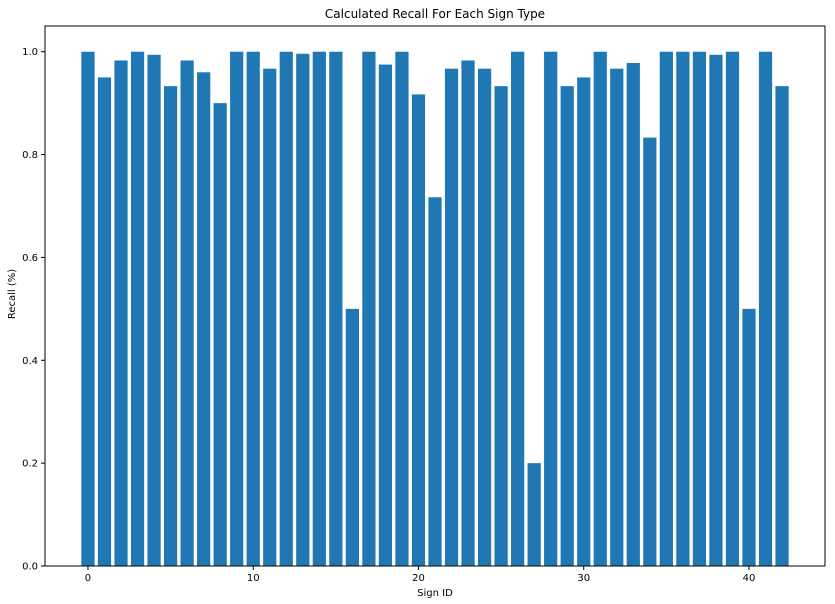 Image resolution: width=835 pixels, height=604 pixels. Describe the element at coordinates (30, 258) in the screenshot. I see `y-tick-label: 0.6` at that location.